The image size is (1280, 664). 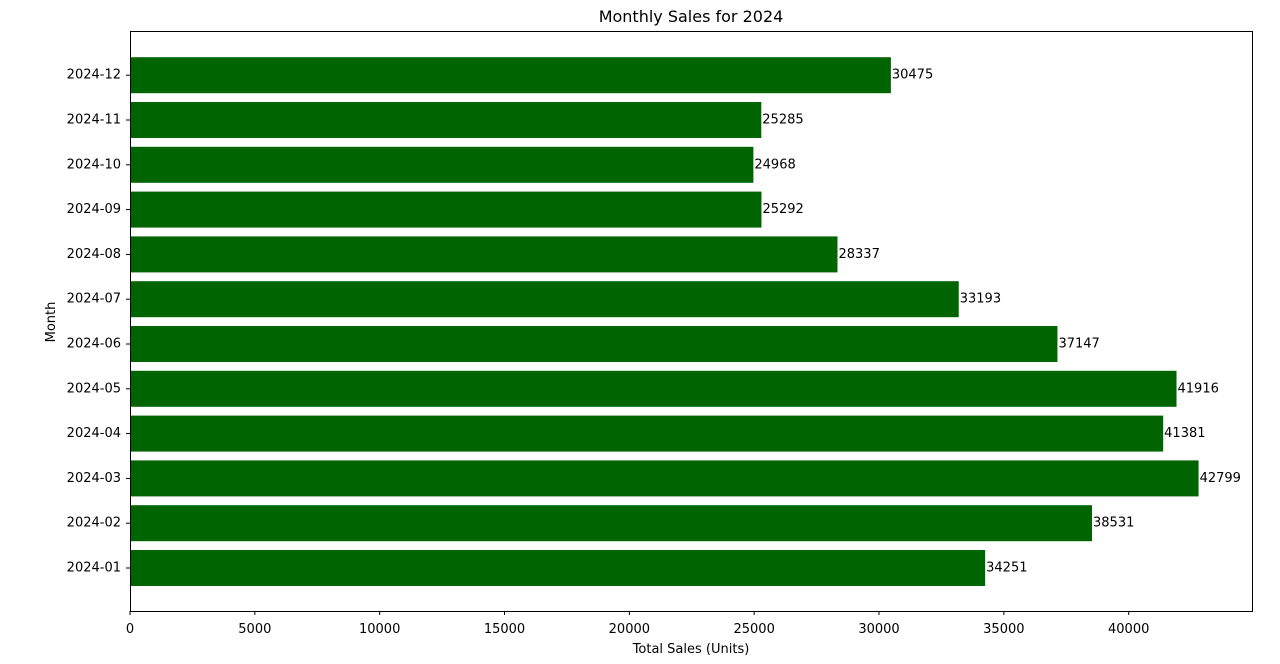 I want to click on x-axis-ticks: 0 5000 10000 15000 20000 25000 30000 35000 40000, so click(x=637, y=624).